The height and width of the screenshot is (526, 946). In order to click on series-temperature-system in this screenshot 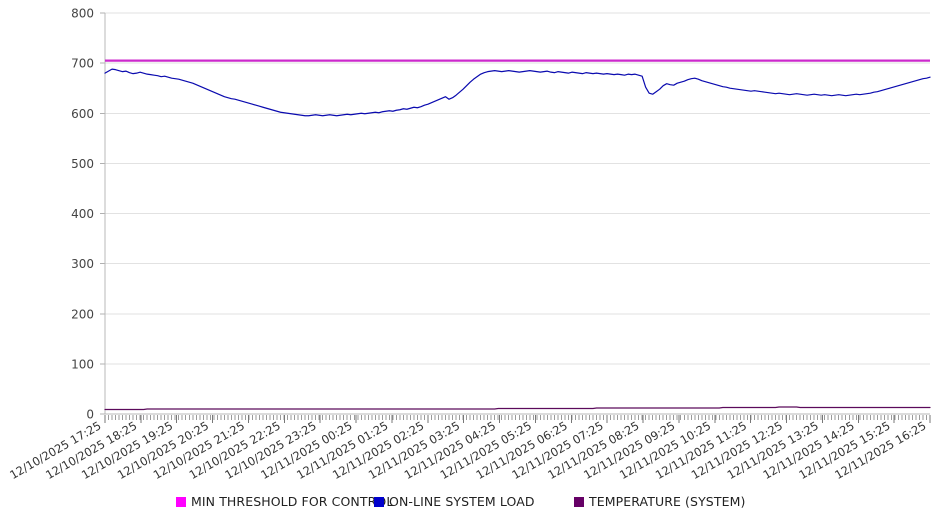, I will do `click(517, 408)`.